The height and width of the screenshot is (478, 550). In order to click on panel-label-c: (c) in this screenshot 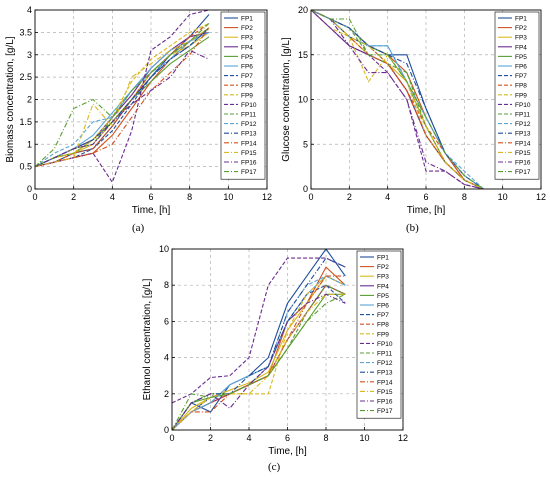, I will do `click(274, 467)`.